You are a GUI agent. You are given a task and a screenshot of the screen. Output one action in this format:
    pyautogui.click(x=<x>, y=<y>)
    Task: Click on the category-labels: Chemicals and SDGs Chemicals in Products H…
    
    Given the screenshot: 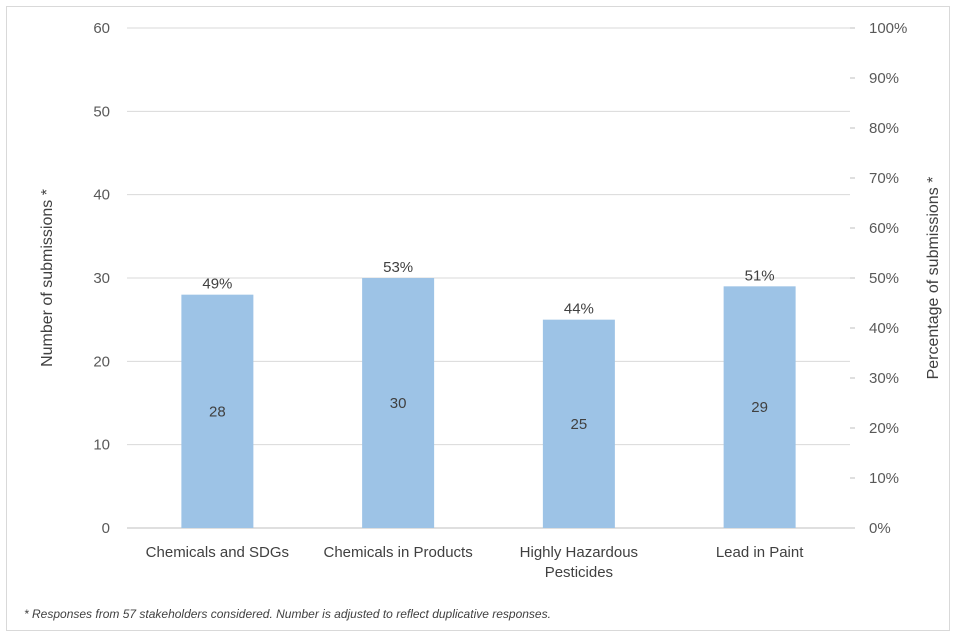 What is the action you would take?
    pyautogui.click(x=475, y=562)
    